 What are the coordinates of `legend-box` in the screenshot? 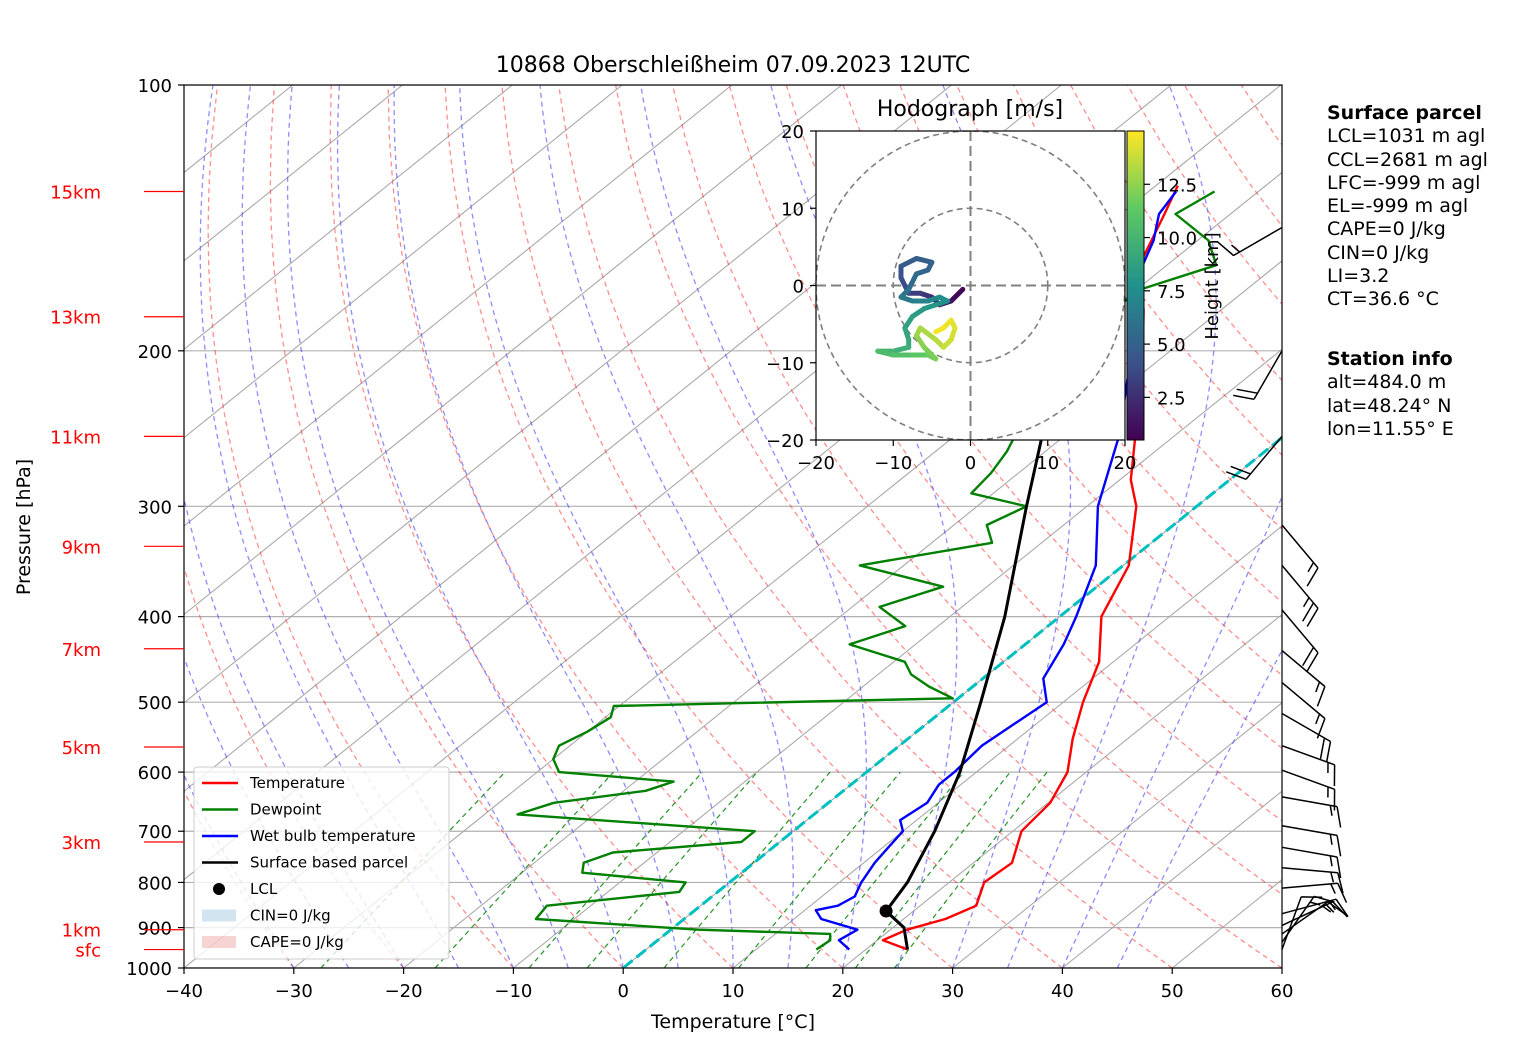 It's located at (321, 863).